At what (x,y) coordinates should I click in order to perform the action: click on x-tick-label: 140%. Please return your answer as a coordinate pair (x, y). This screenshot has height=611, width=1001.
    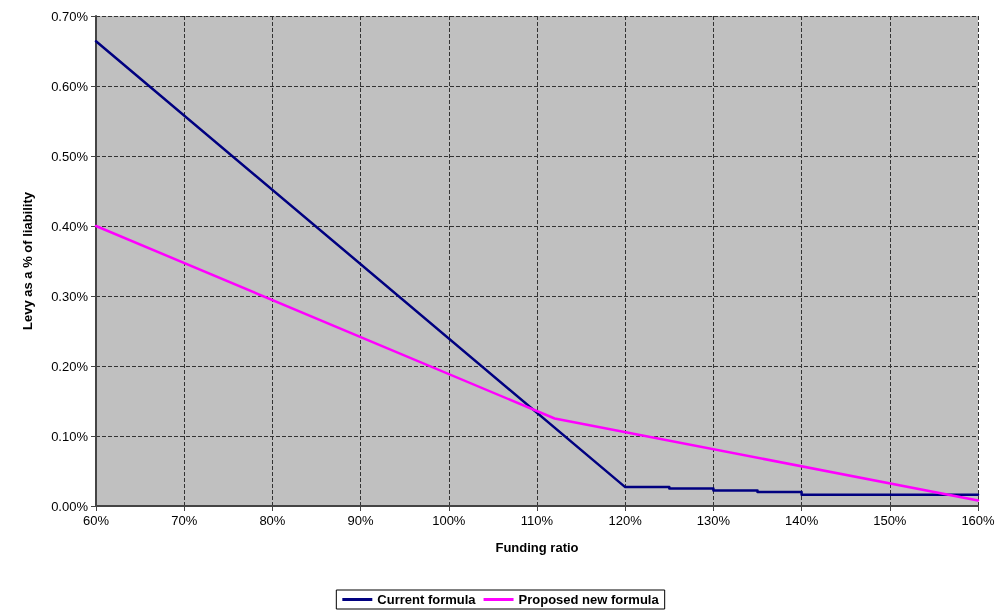
    Looking at the image, I should click on (801, 520).